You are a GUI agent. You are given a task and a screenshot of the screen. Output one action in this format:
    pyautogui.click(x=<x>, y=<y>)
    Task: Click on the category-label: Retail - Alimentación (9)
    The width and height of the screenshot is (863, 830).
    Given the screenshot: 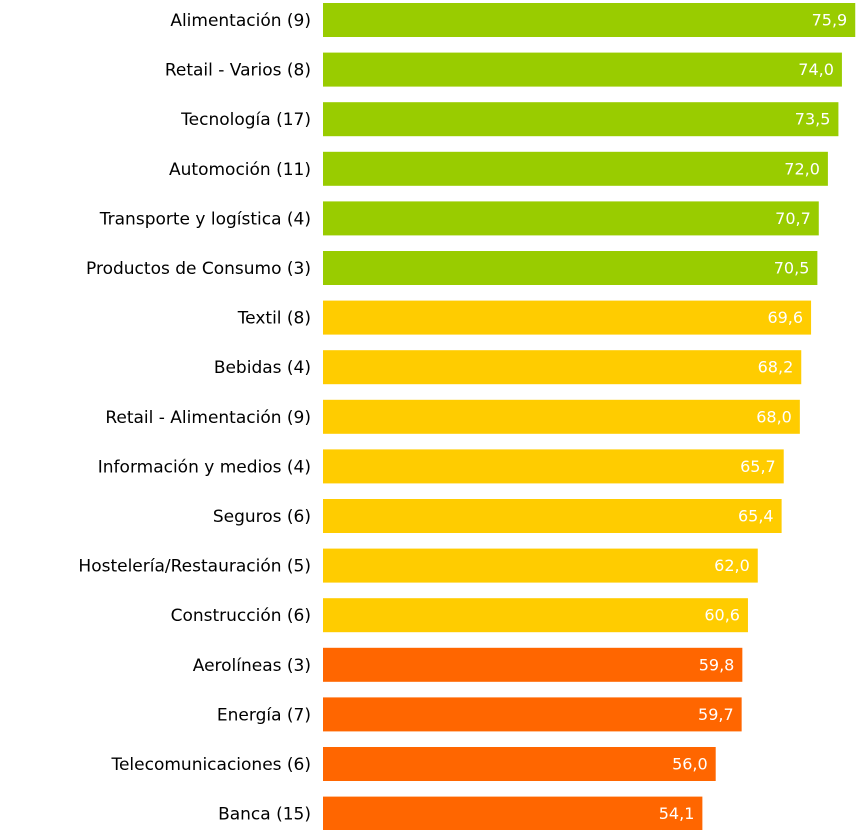 What is the action you would take?
    pyautogui.click(x=208, y=418)
    